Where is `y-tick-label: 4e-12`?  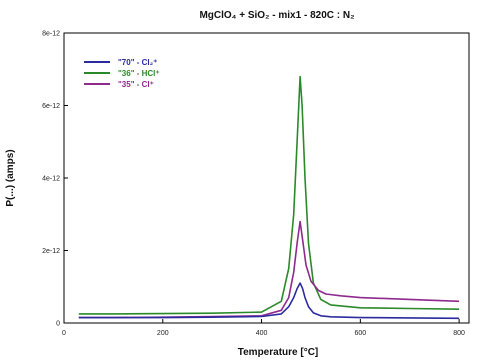 y-tick-label: 4e-12 is located at coordinates (51, 179).